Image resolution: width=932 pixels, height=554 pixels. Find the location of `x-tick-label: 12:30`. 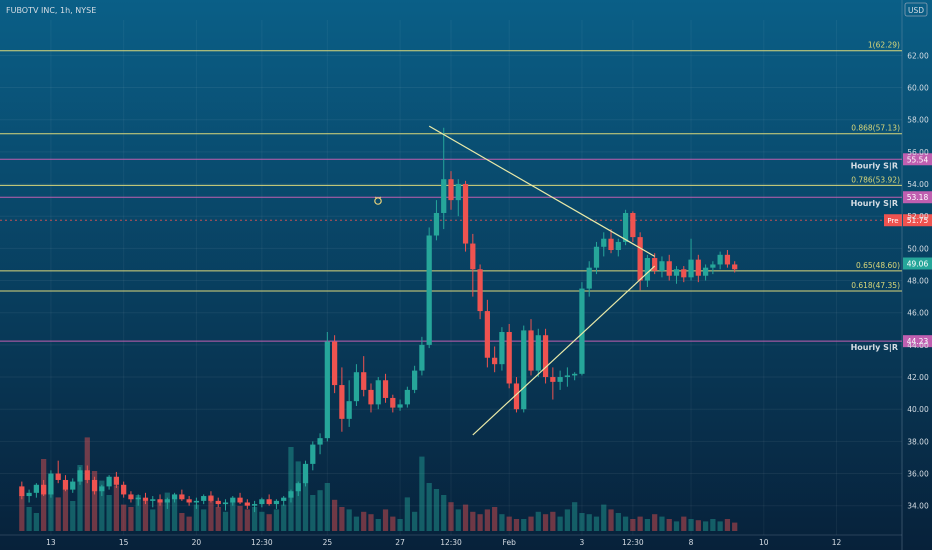

x-tick-label: 12:30 is located at coordinates (262, 542).